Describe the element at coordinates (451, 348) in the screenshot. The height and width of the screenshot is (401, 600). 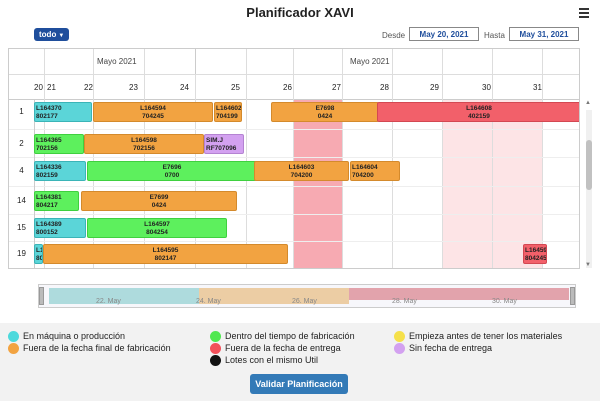
I see `legend-label: Sin fecha de entrega` at that location.